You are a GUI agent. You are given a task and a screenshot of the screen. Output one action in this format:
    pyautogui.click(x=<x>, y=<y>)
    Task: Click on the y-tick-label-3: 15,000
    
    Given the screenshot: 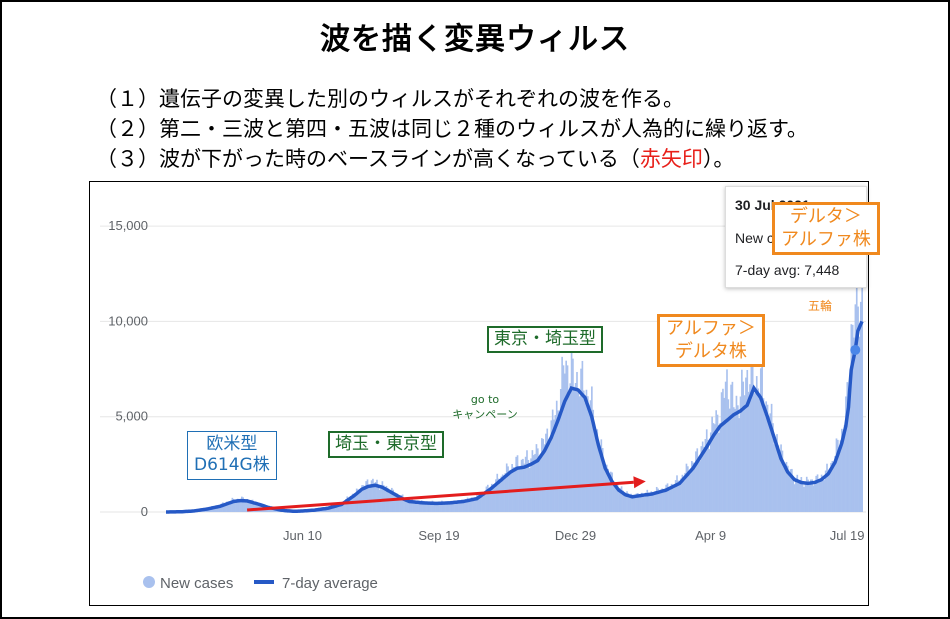 What is the action you would take?
    pyautogui.click(x=128, y=225)
    